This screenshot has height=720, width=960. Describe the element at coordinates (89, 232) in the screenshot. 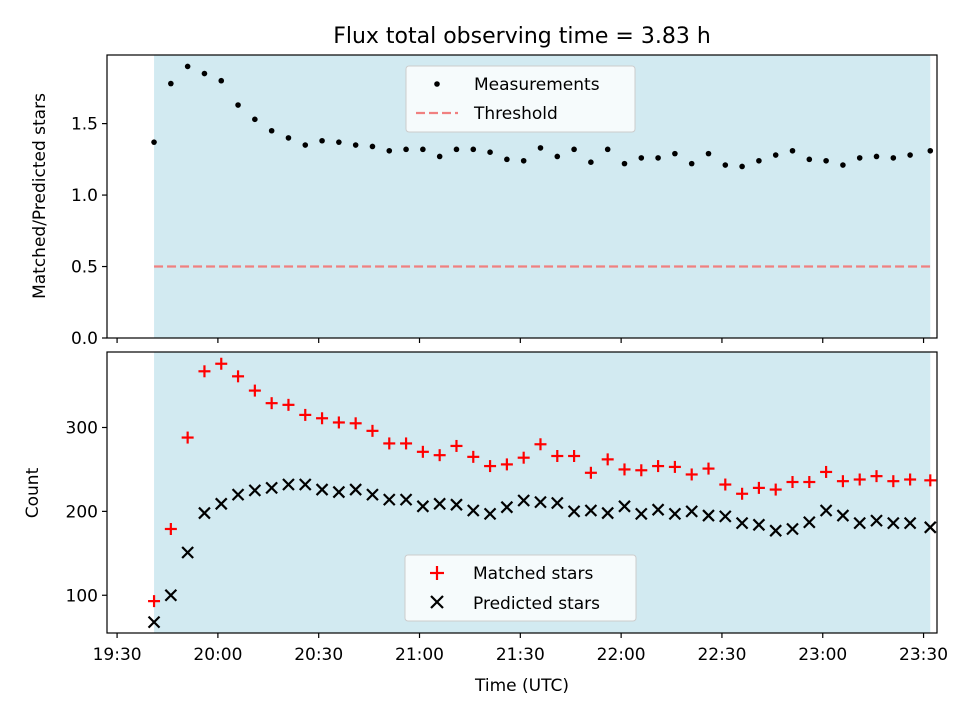

I see `top-y-ticks: 0.0 0.5 1.0 1.5` at that location.